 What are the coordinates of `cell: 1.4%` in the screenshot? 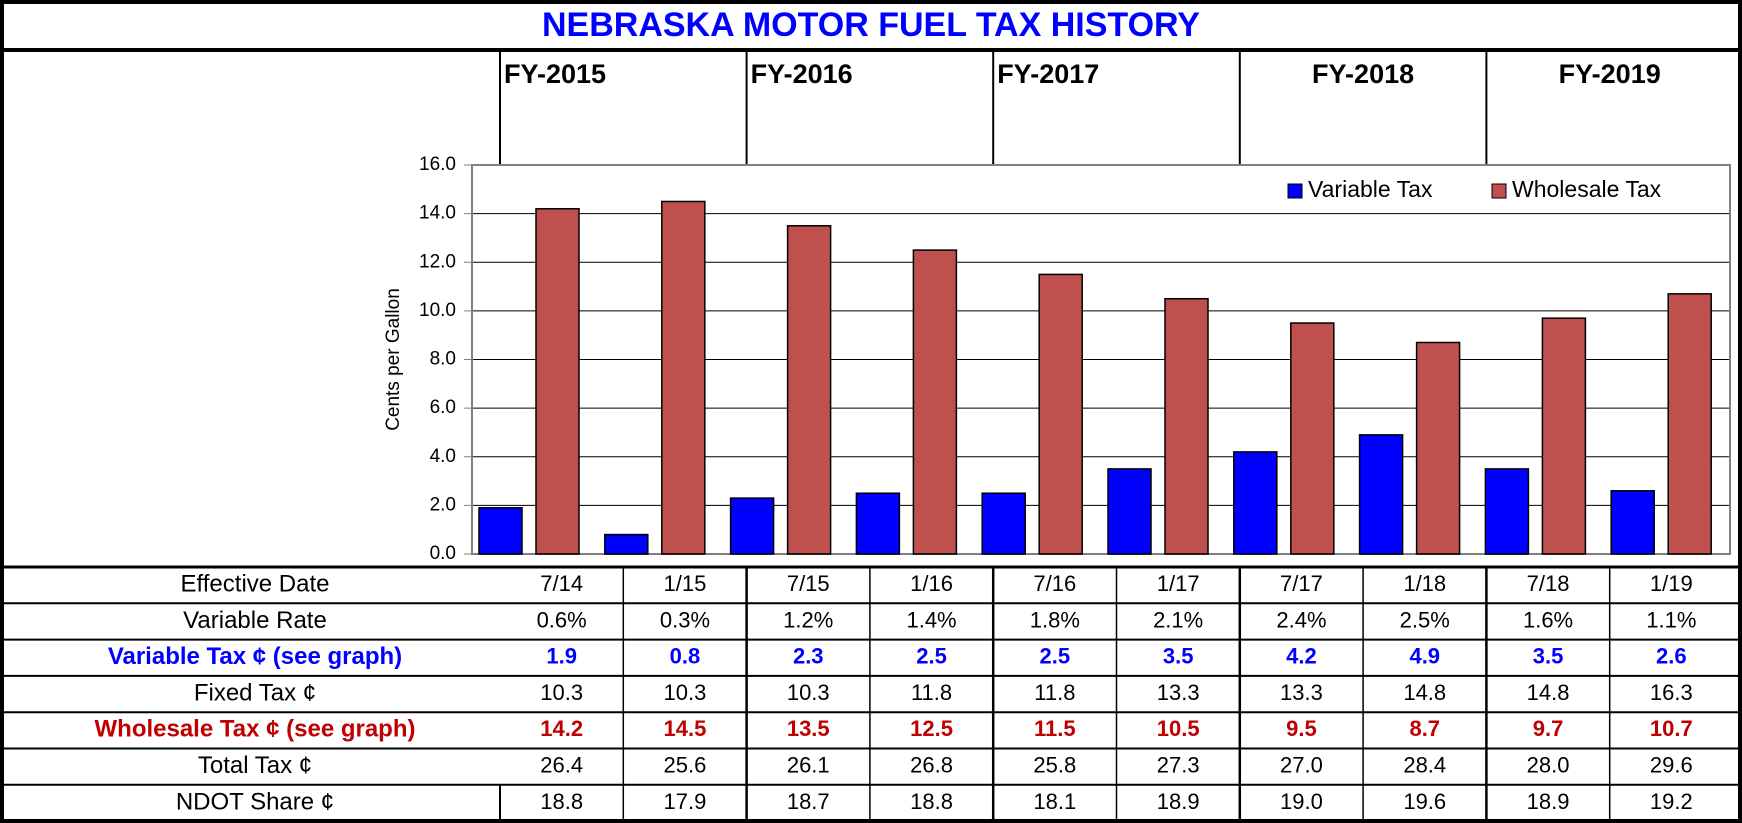 It's located at (931, 619).